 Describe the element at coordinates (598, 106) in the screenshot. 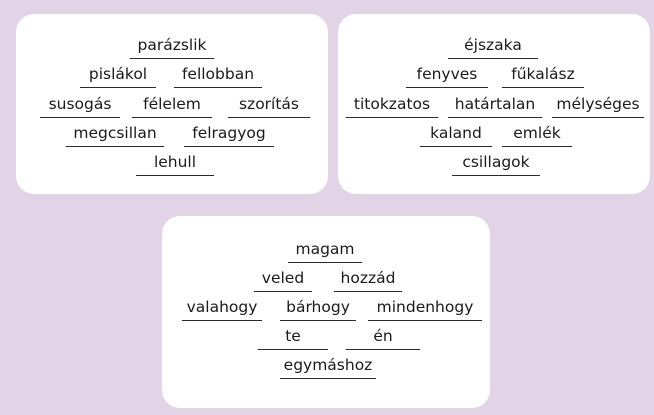

I see `word-item: mélységes` at that location.